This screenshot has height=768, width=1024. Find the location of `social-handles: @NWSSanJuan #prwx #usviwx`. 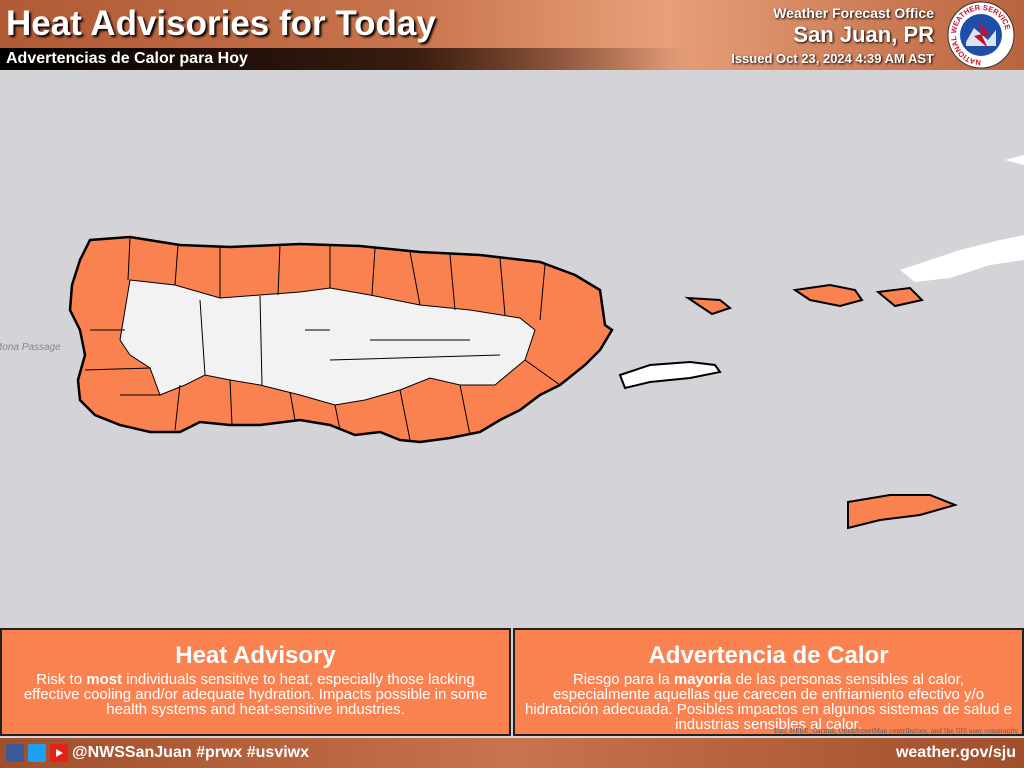

social-handles: @NWSSanJuan #prwx #usviwx is located at coordinates (191, 752).